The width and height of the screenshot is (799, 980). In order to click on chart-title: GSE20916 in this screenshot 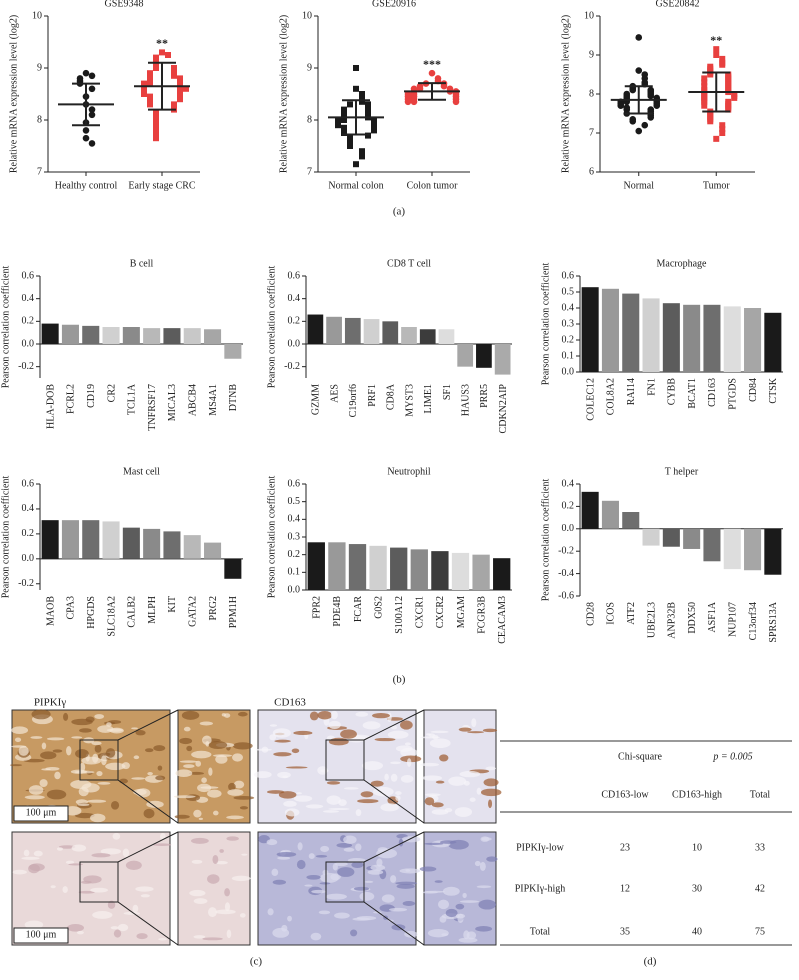, I will do `click(394, 4)`.